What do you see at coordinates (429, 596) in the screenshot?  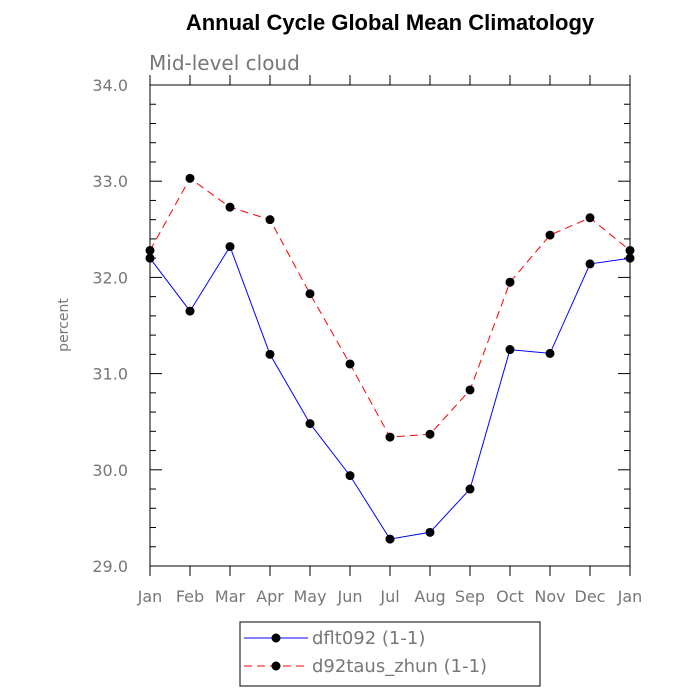 I see `x-tick-label: Aug` at bounding box center [429, 596].